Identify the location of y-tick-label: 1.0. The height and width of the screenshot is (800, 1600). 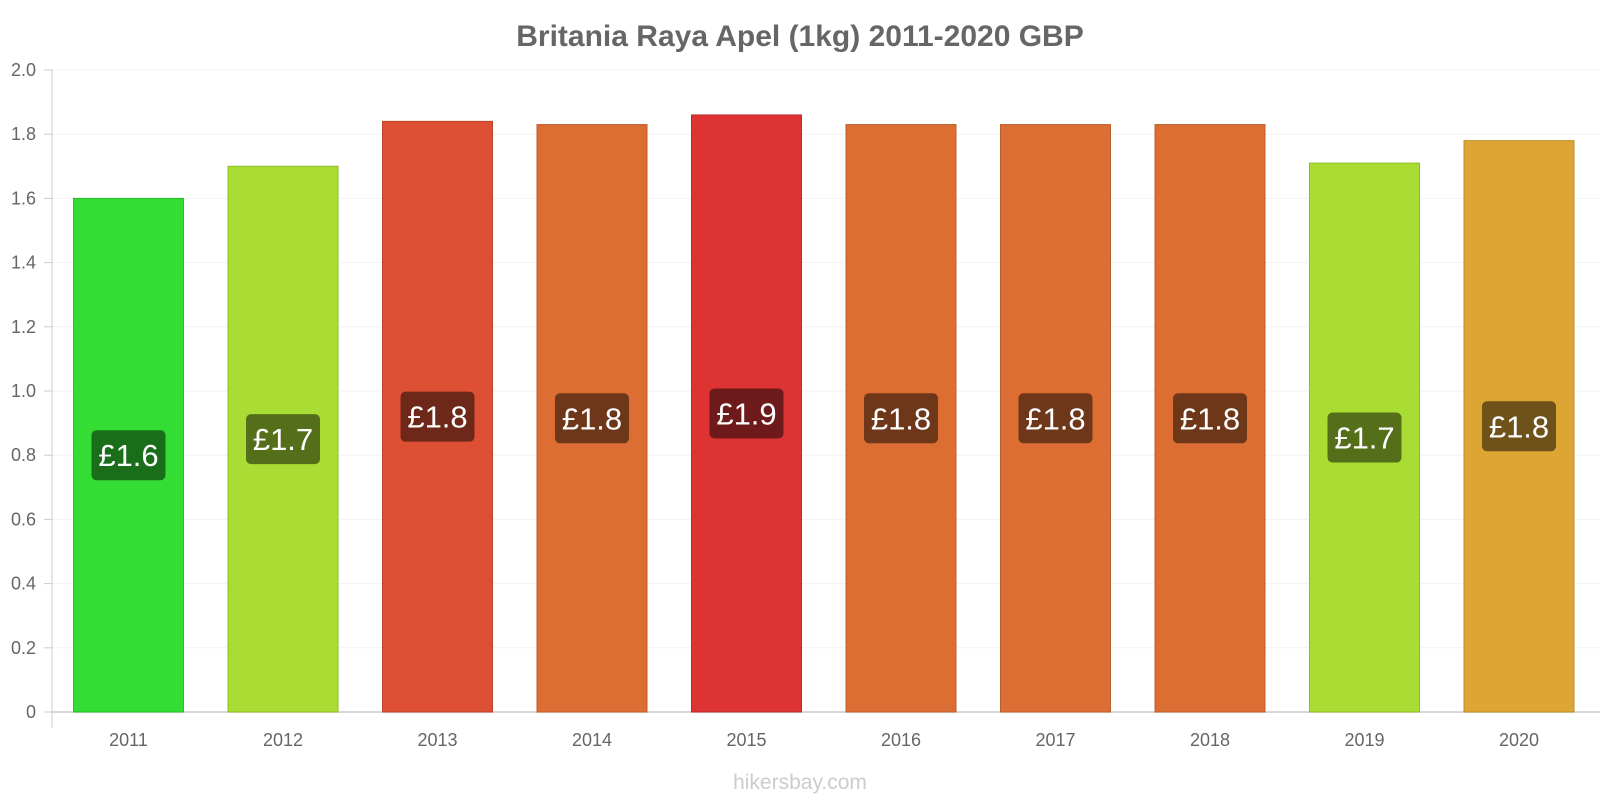
(23, 391).